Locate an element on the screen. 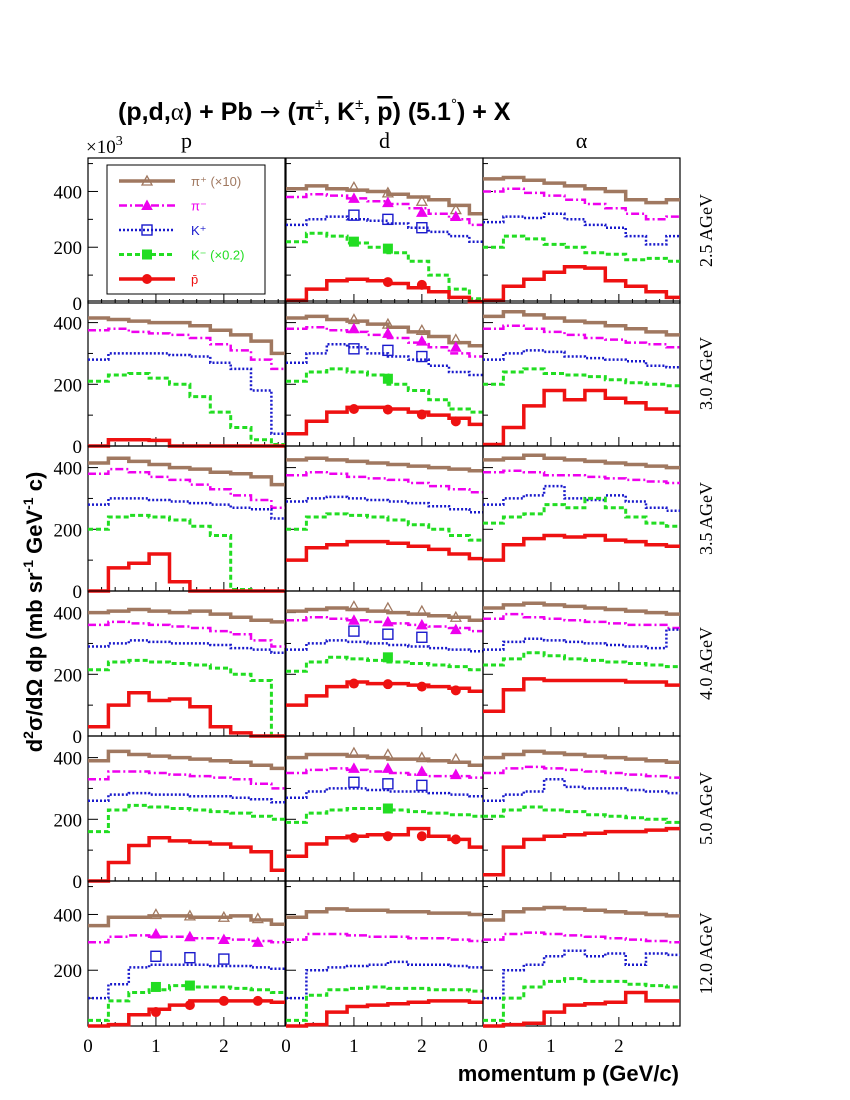  row-label-2: 3.5 AGeV is located at coordinates (706, 518).